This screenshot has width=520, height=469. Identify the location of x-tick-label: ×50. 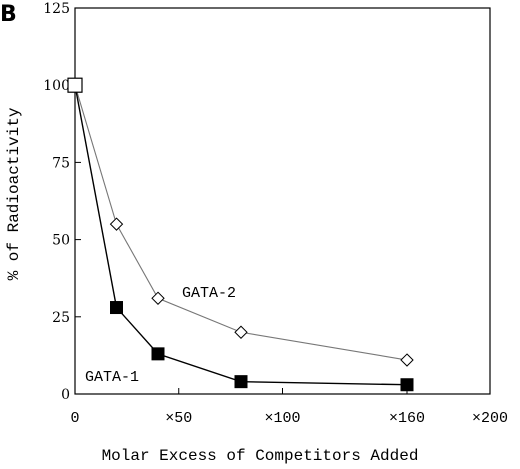
(178, 418).